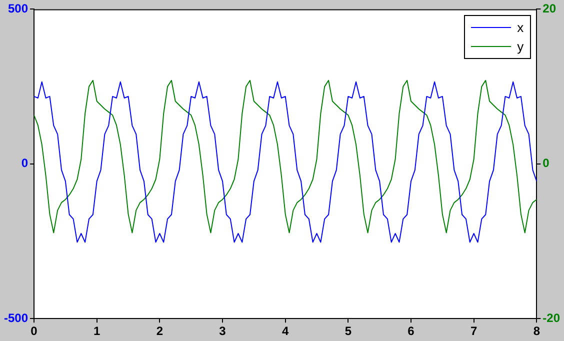  Describe the element at coordinates (16, 317) in the screenshot. I see `y-tick-label: -500` at that location.